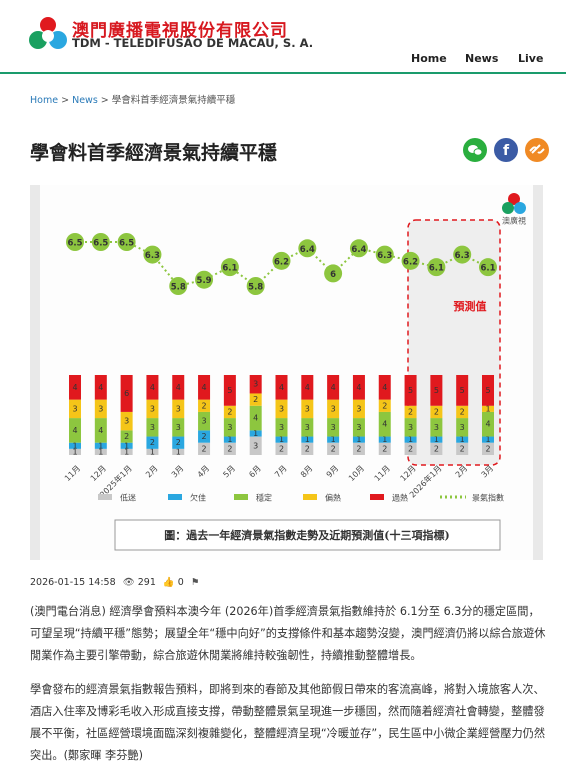 Image resolution: width=566 pixels, height=770 pixels. I want to click on segment-label: 5, so click(487, 390).